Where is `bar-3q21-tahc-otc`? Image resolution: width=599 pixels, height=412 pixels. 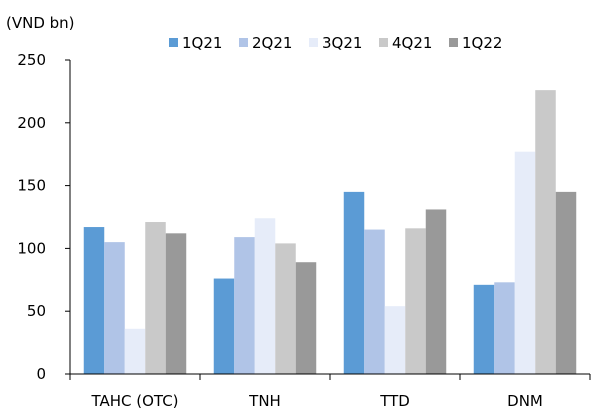 bar-3q21-tahc-otc is located at coordinates (135, 351).